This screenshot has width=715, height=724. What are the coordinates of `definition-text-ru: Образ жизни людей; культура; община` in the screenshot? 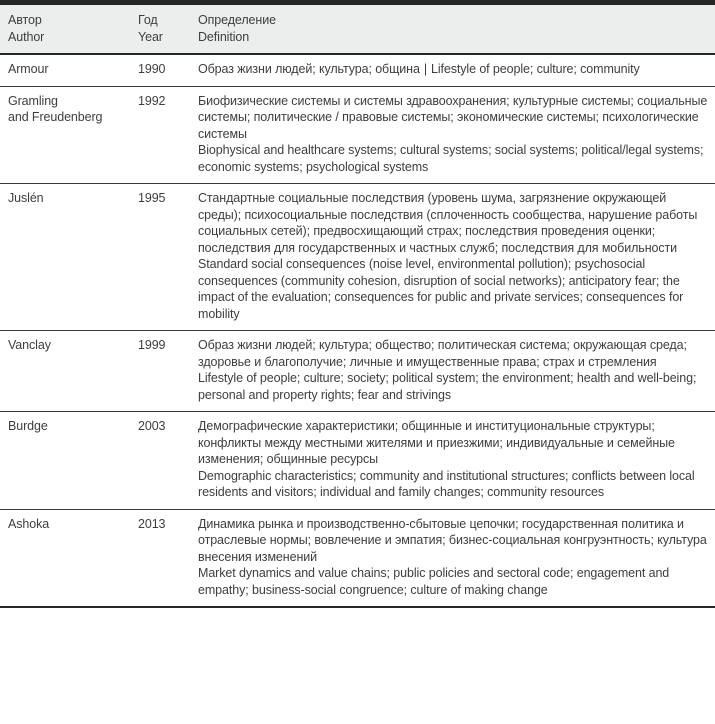 It's located at (309, 69).